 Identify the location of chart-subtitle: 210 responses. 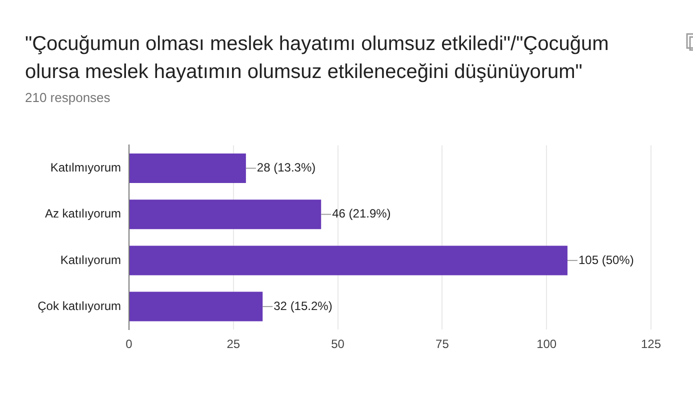
(67, 97).